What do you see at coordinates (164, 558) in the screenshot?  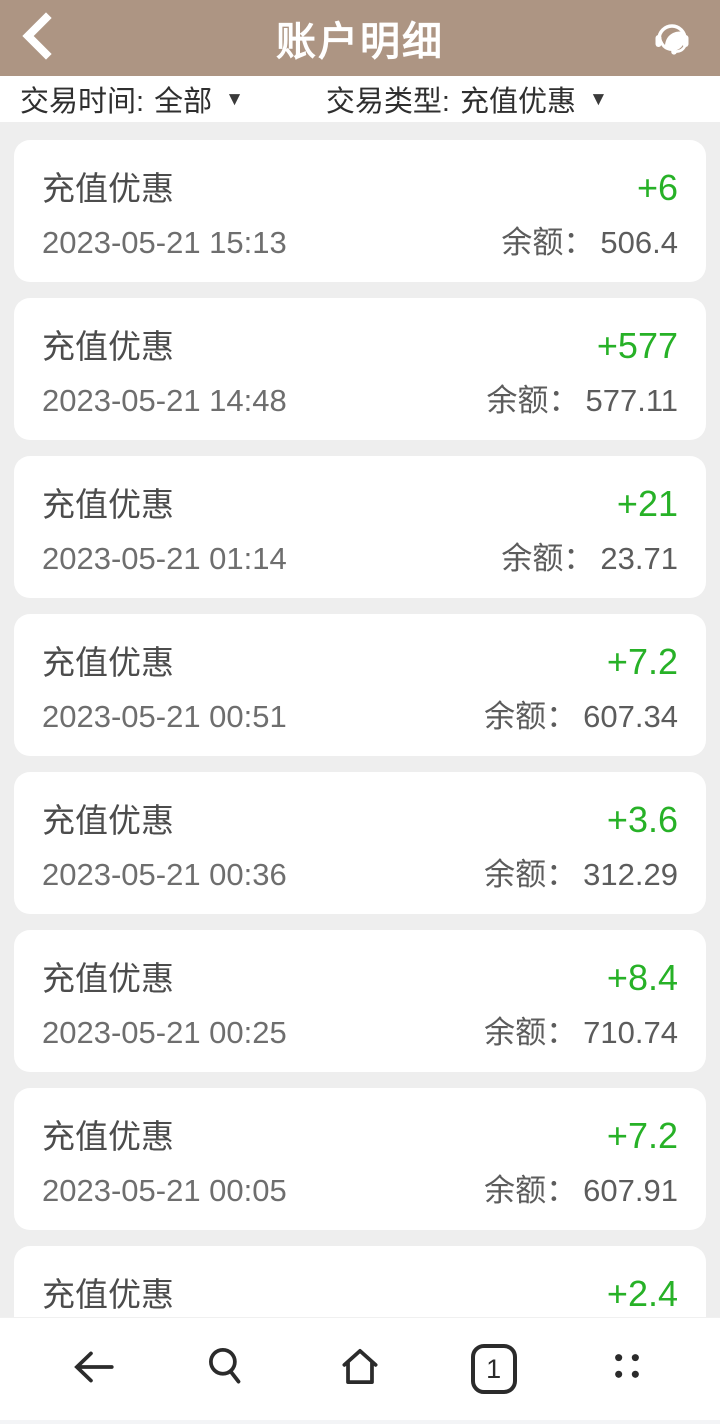 I see `transaction-datetime: 2023-05-21 01:14` at bounding box center [164, 558].